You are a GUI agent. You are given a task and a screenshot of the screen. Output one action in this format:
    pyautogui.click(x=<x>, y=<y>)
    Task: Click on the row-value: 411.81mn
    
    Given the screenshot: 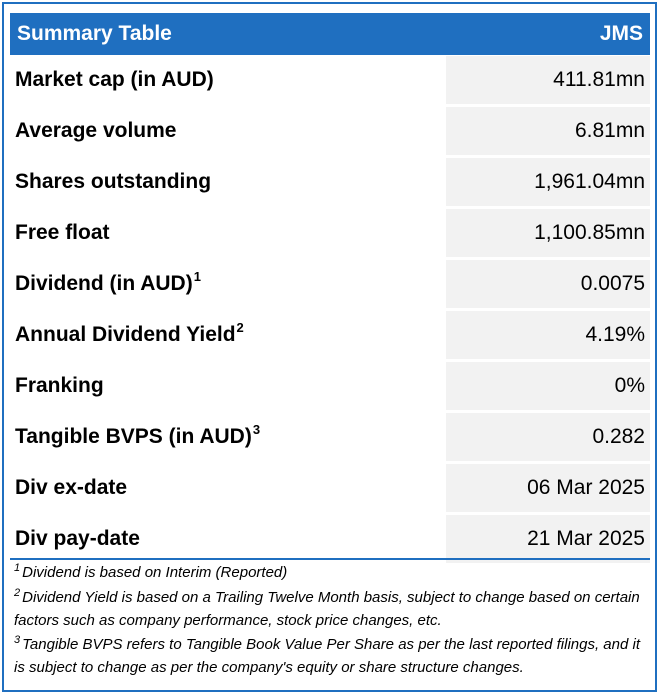 What is the action you would take?
    pyautogui.click(x=548, y=80)
    